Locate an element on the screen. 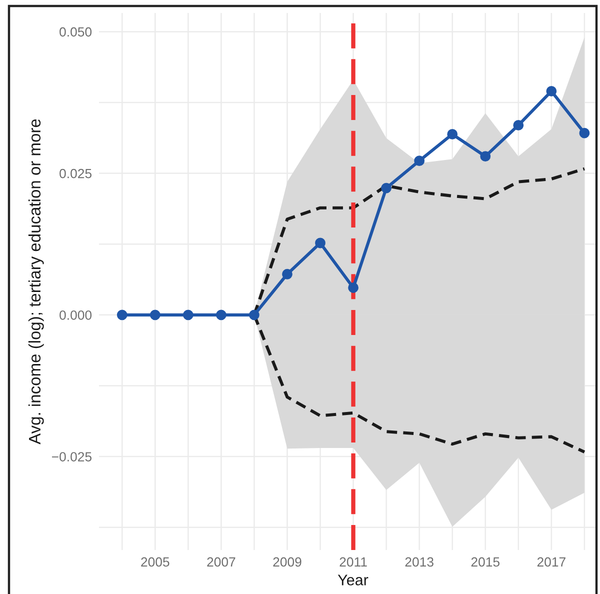 This screenshot has width=600, height=594. x-tick-label: 2011 is located at coordinates (353, 562).